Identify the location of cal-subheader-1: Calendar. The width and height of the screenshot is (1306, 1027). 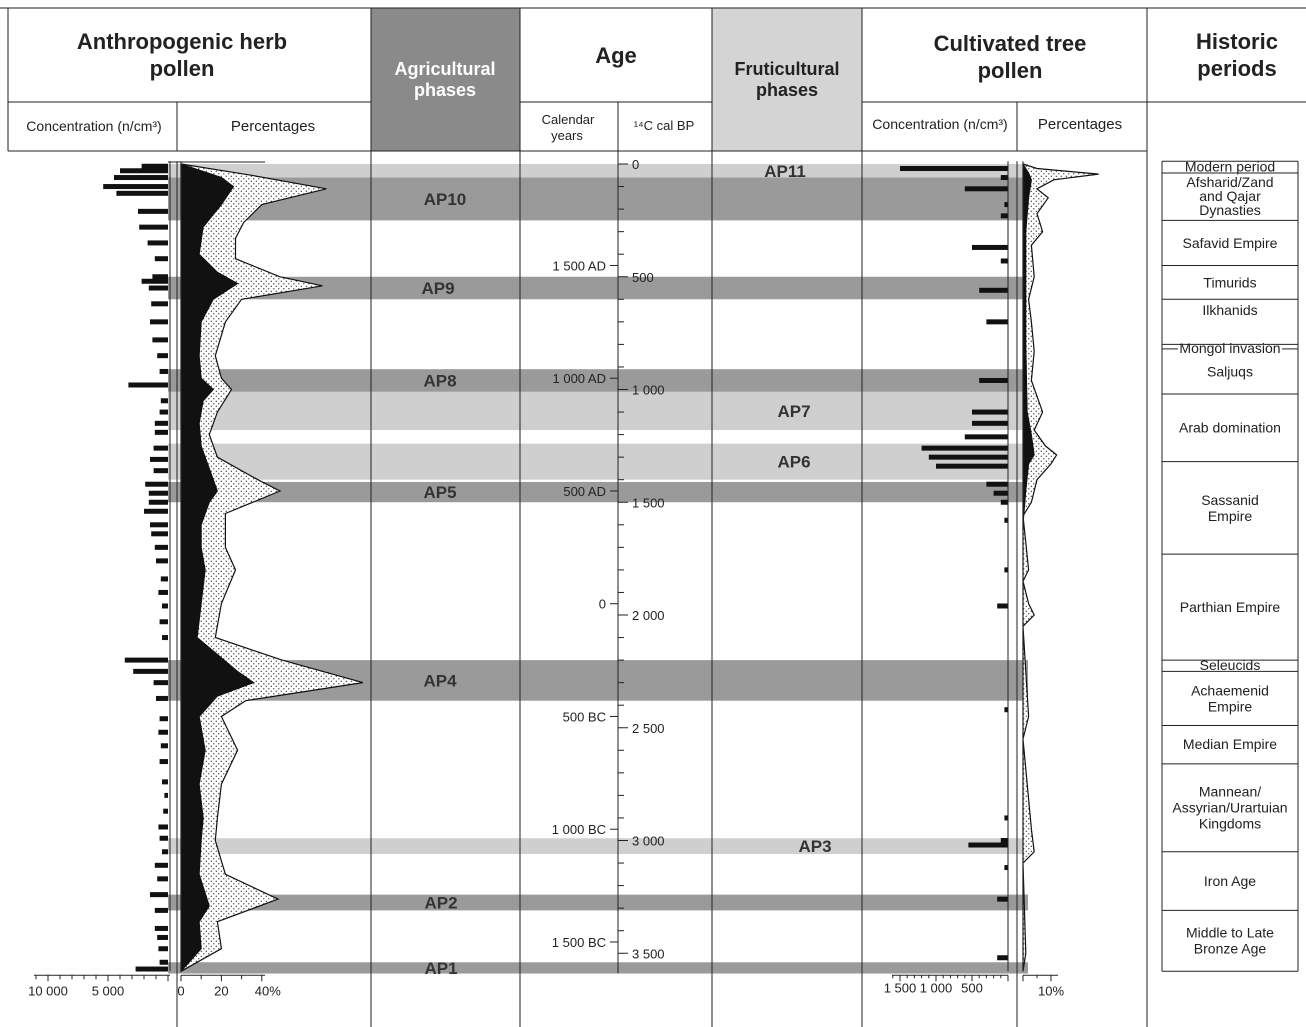
(568, 119).